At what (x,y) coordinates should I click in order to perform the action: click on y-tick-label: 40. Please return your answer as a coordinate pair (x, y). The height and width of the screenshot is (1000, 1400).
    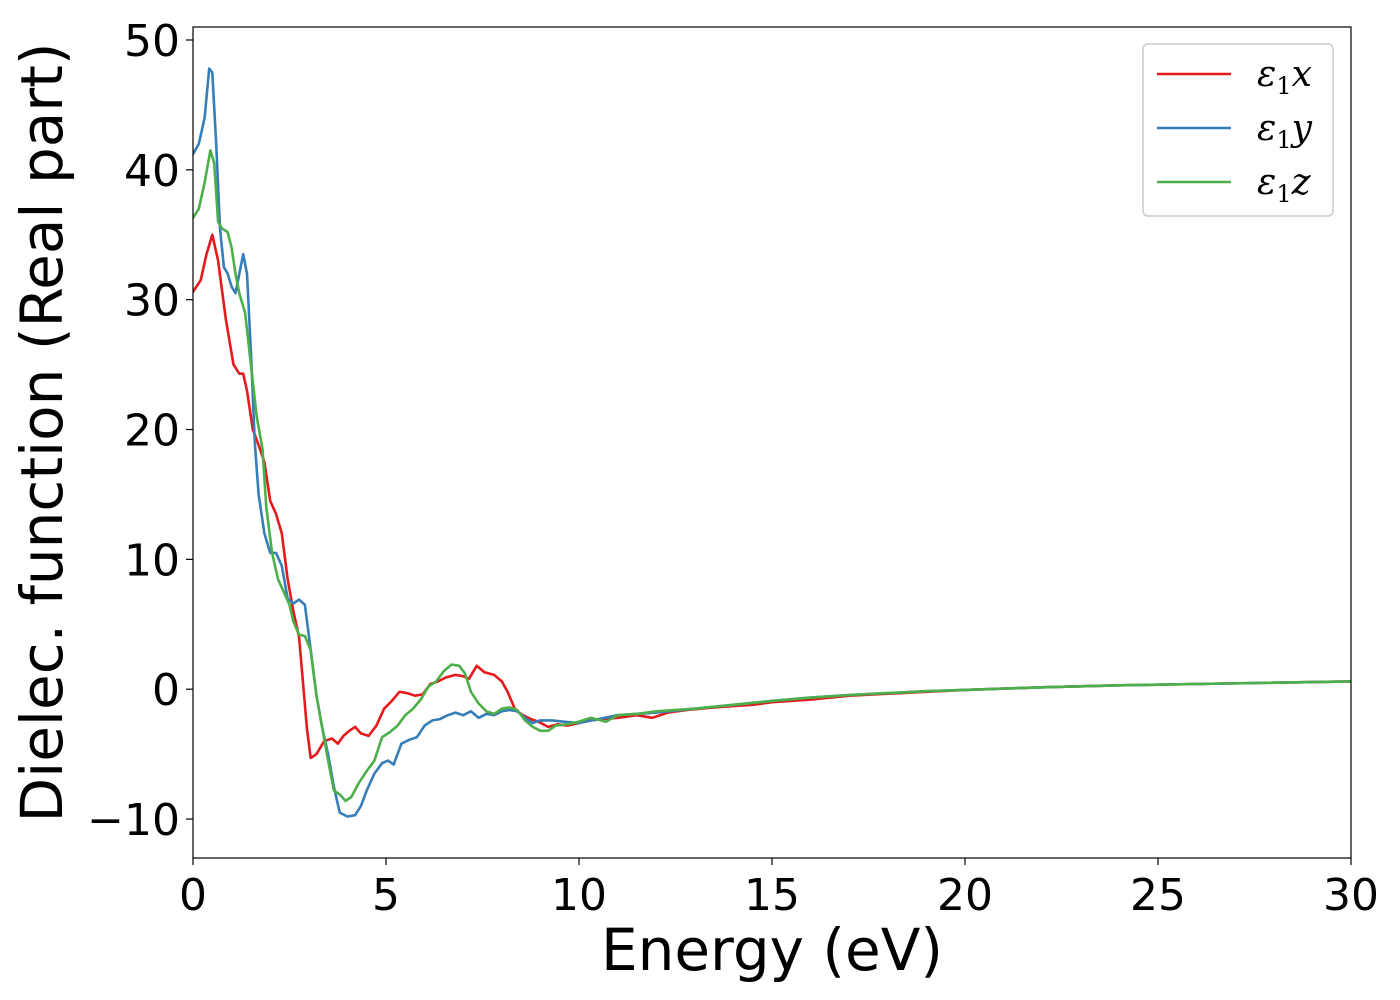
    Looking at the image, I should click on (152, 171).